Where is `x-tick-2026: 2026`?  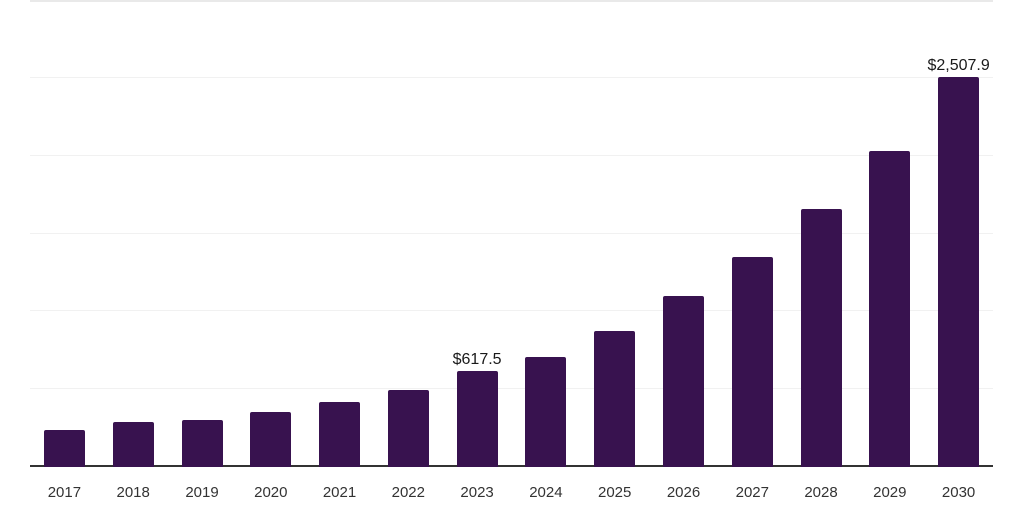 x-tick-2026: 2026 is located at coordinates (683, 492).